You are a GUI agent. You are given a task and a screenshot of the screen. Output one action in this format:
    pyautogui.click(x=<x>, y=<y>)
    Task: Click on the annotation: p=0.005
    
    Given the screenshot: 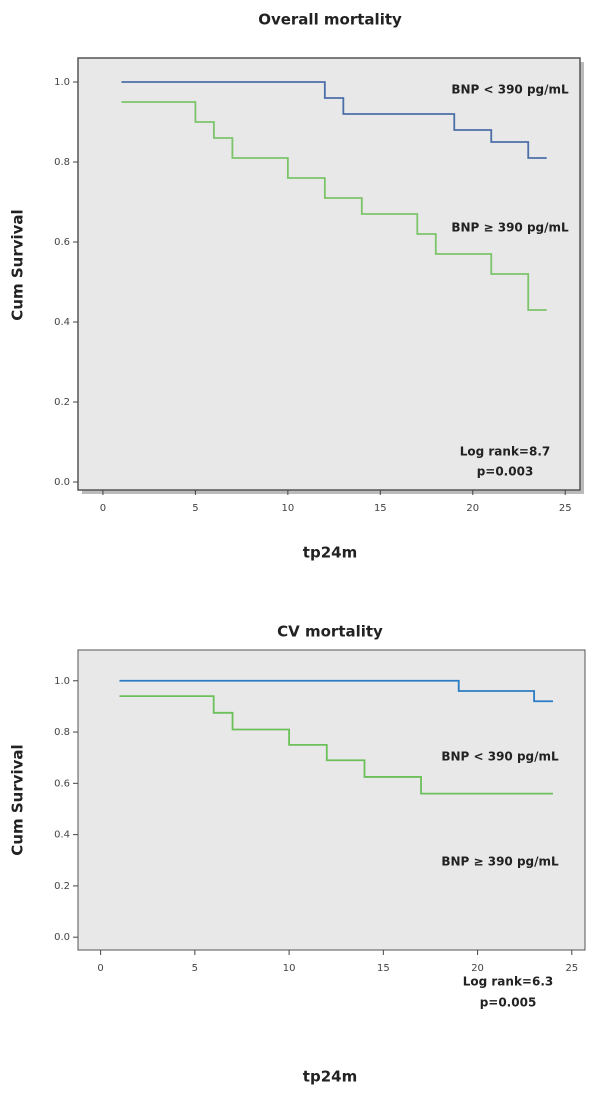 What is the action you would take?
    pyautogui.click(x=508, y=1003)
    